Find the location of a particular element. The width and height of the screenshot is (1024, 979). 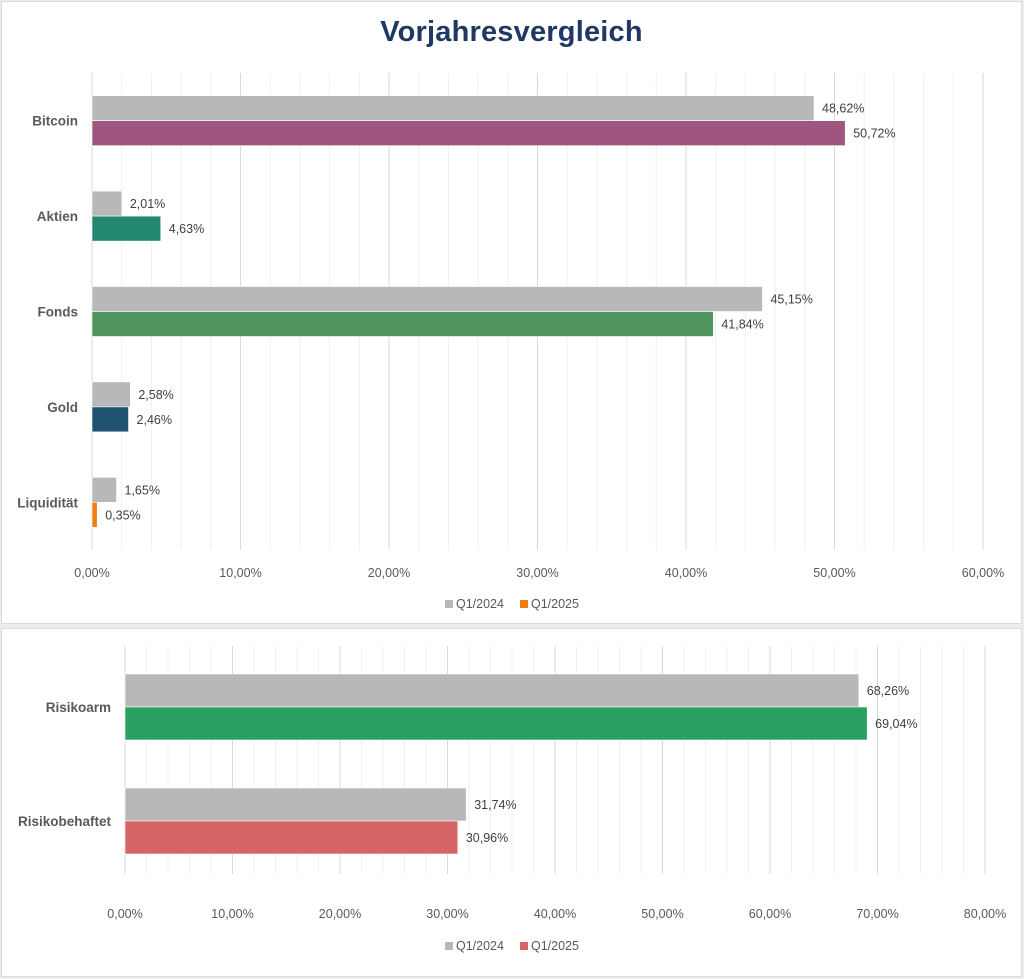

category-label: Bitcoin is located at coordinates (55, 121).